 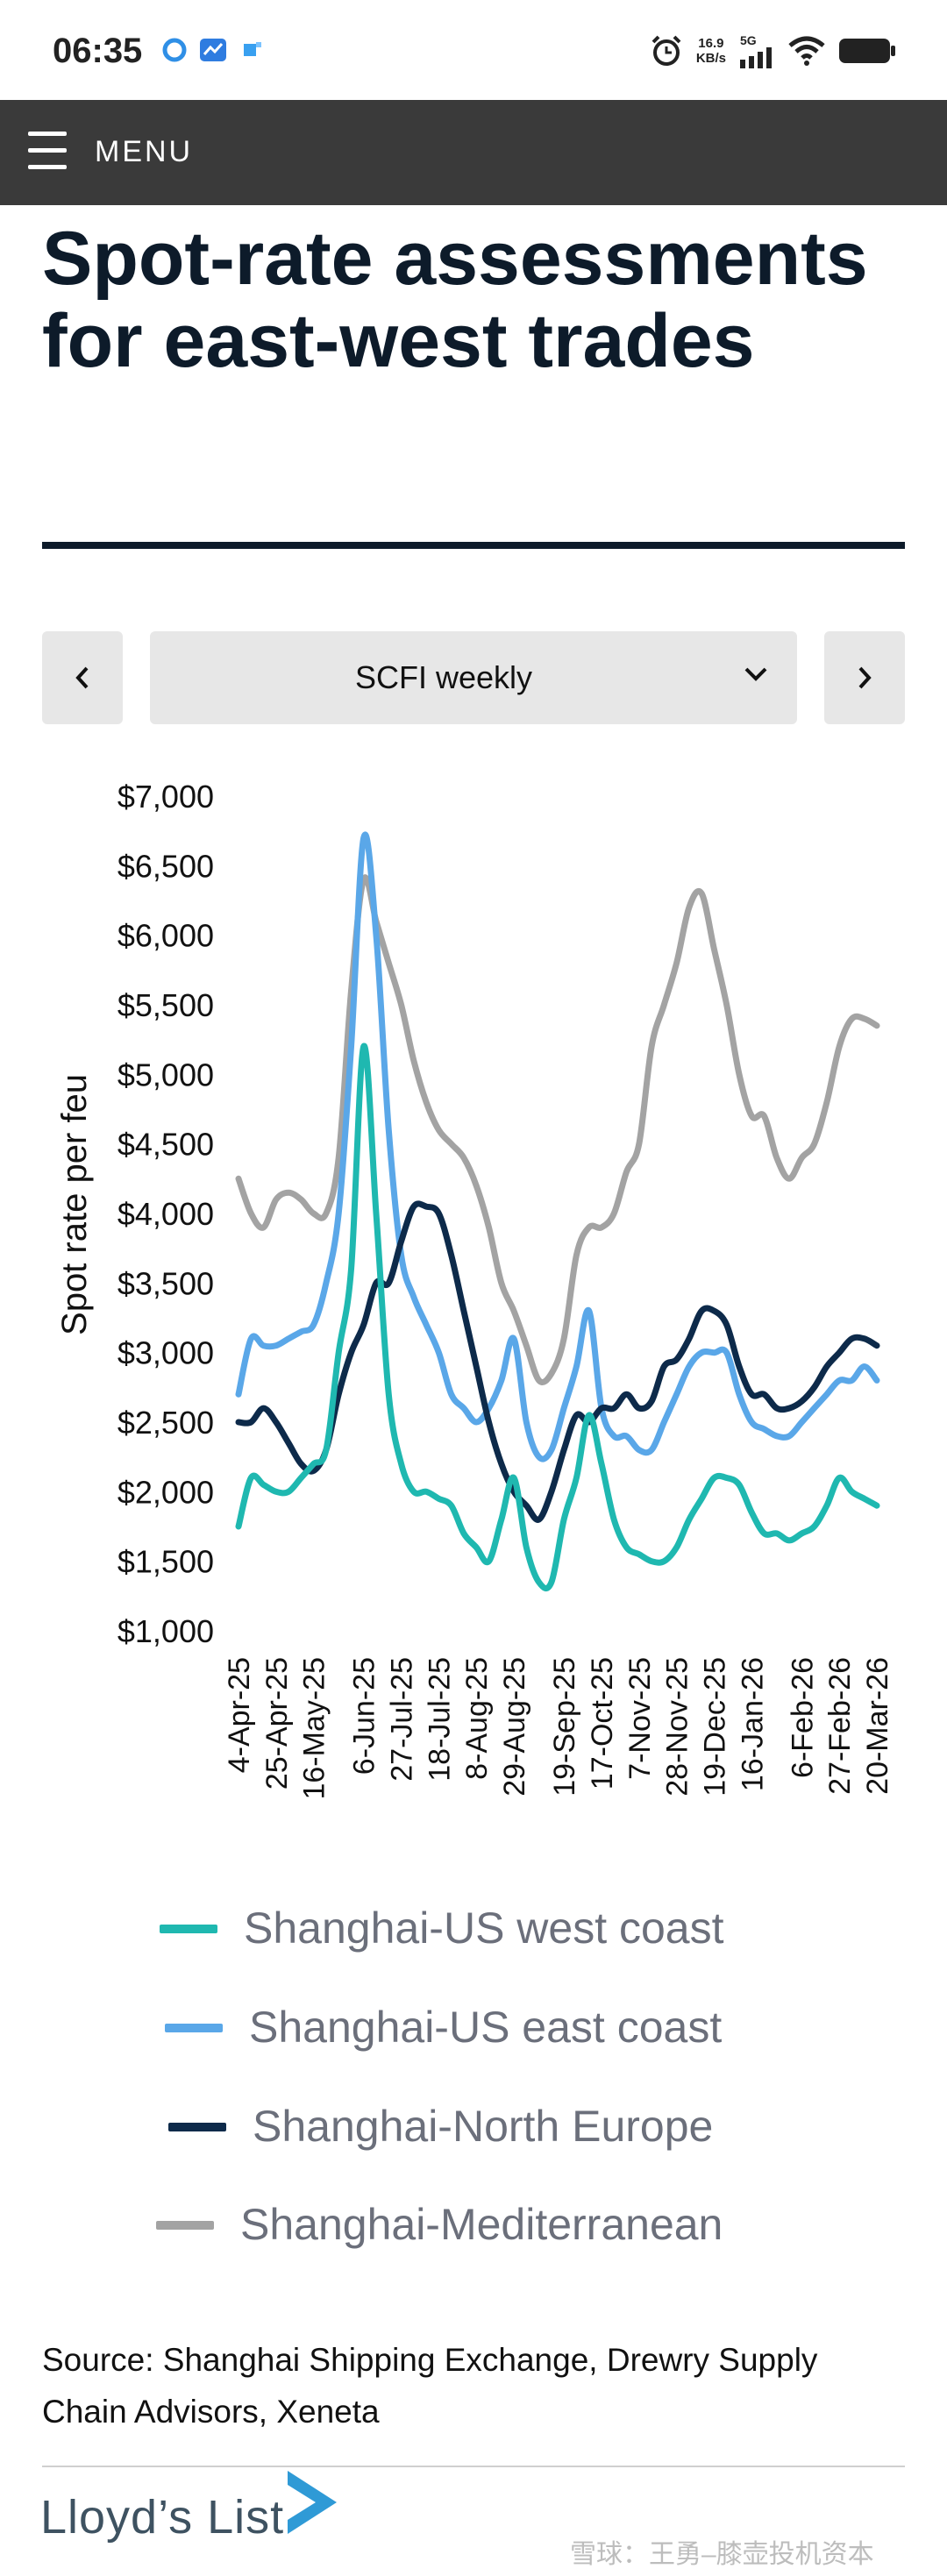 I want to click on y-tick-label: $3,000, so click(x=165, y=1353).